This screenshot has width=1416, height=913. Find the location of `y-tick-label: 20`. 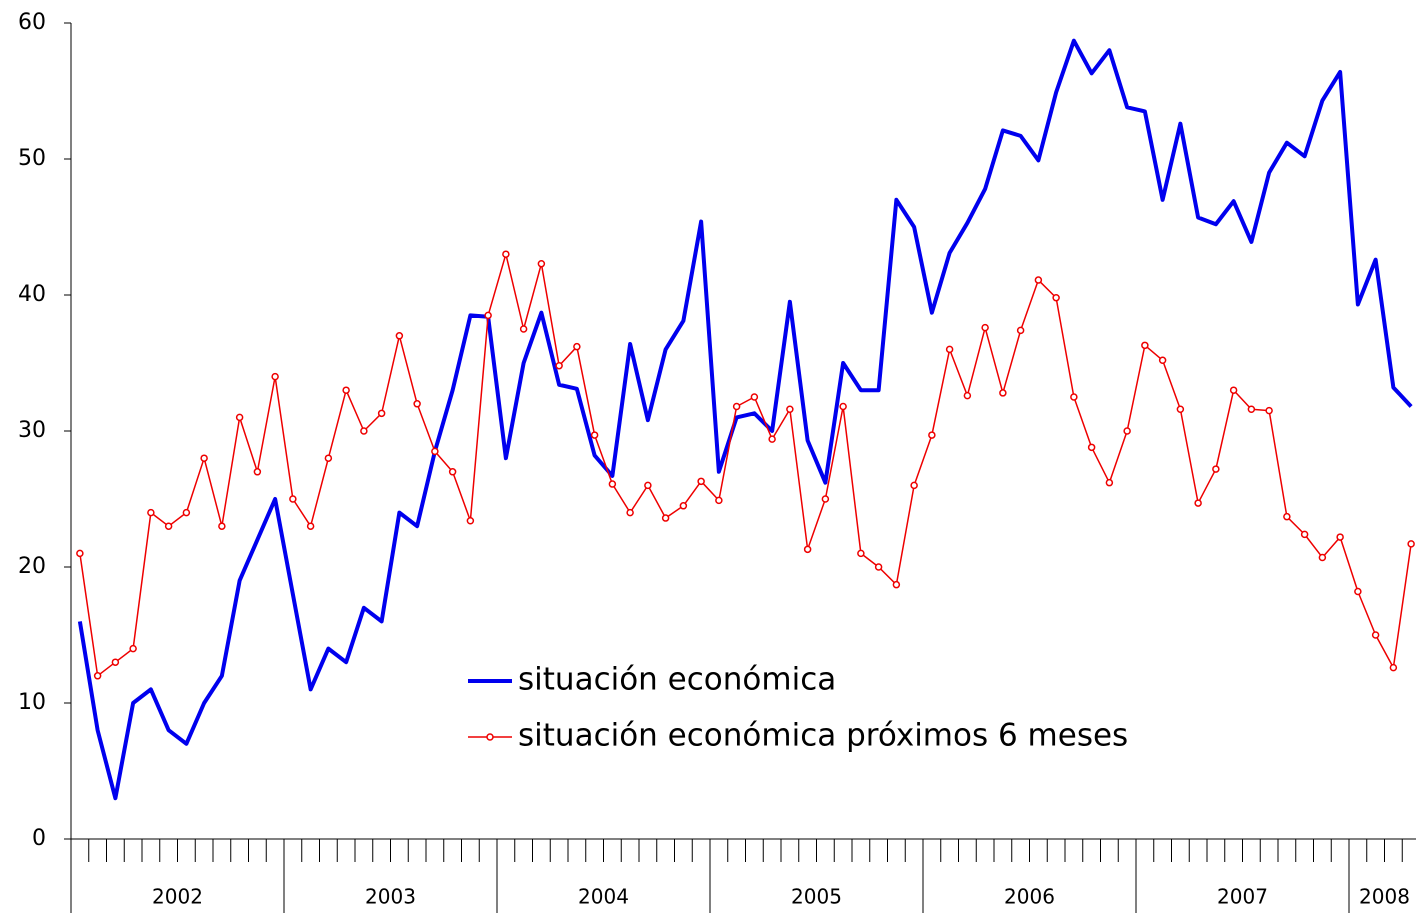

y-tick-label: 20 is located at coordinates (32, 566).